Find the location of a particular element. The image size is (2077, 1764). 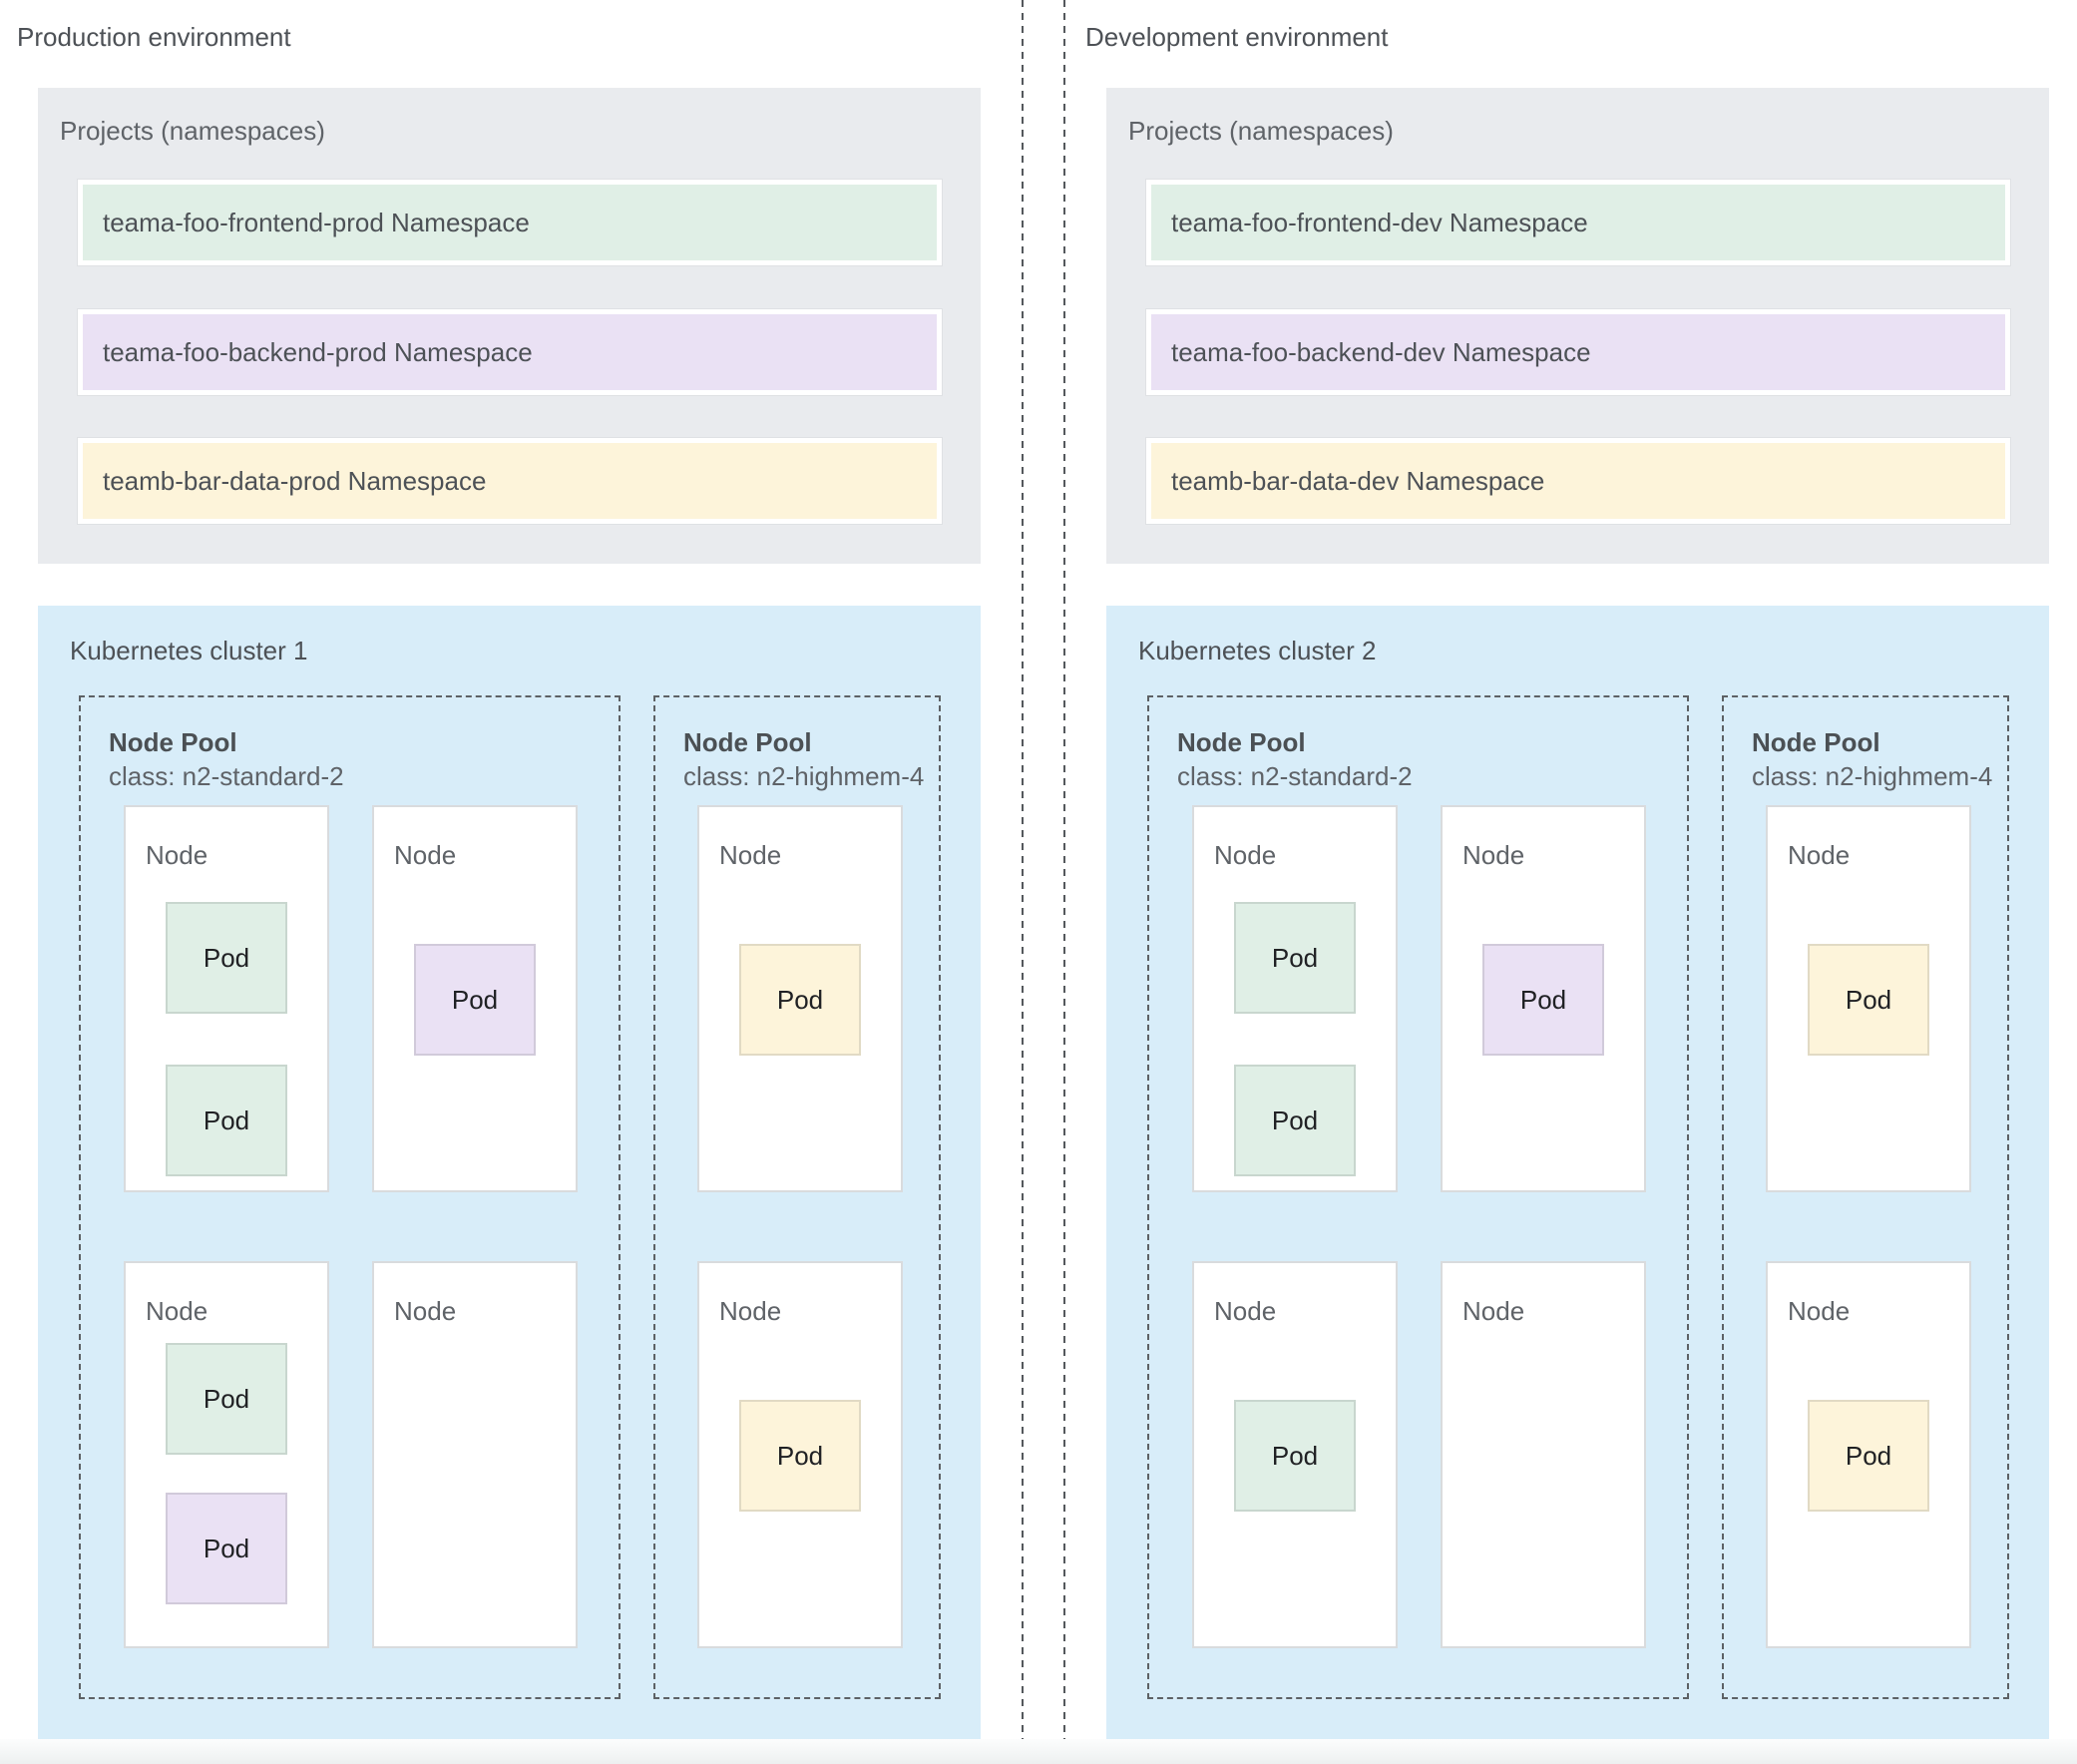

namespace-bar: teamb-bar-data-prod Namespace is located at coordinates (510, 481).